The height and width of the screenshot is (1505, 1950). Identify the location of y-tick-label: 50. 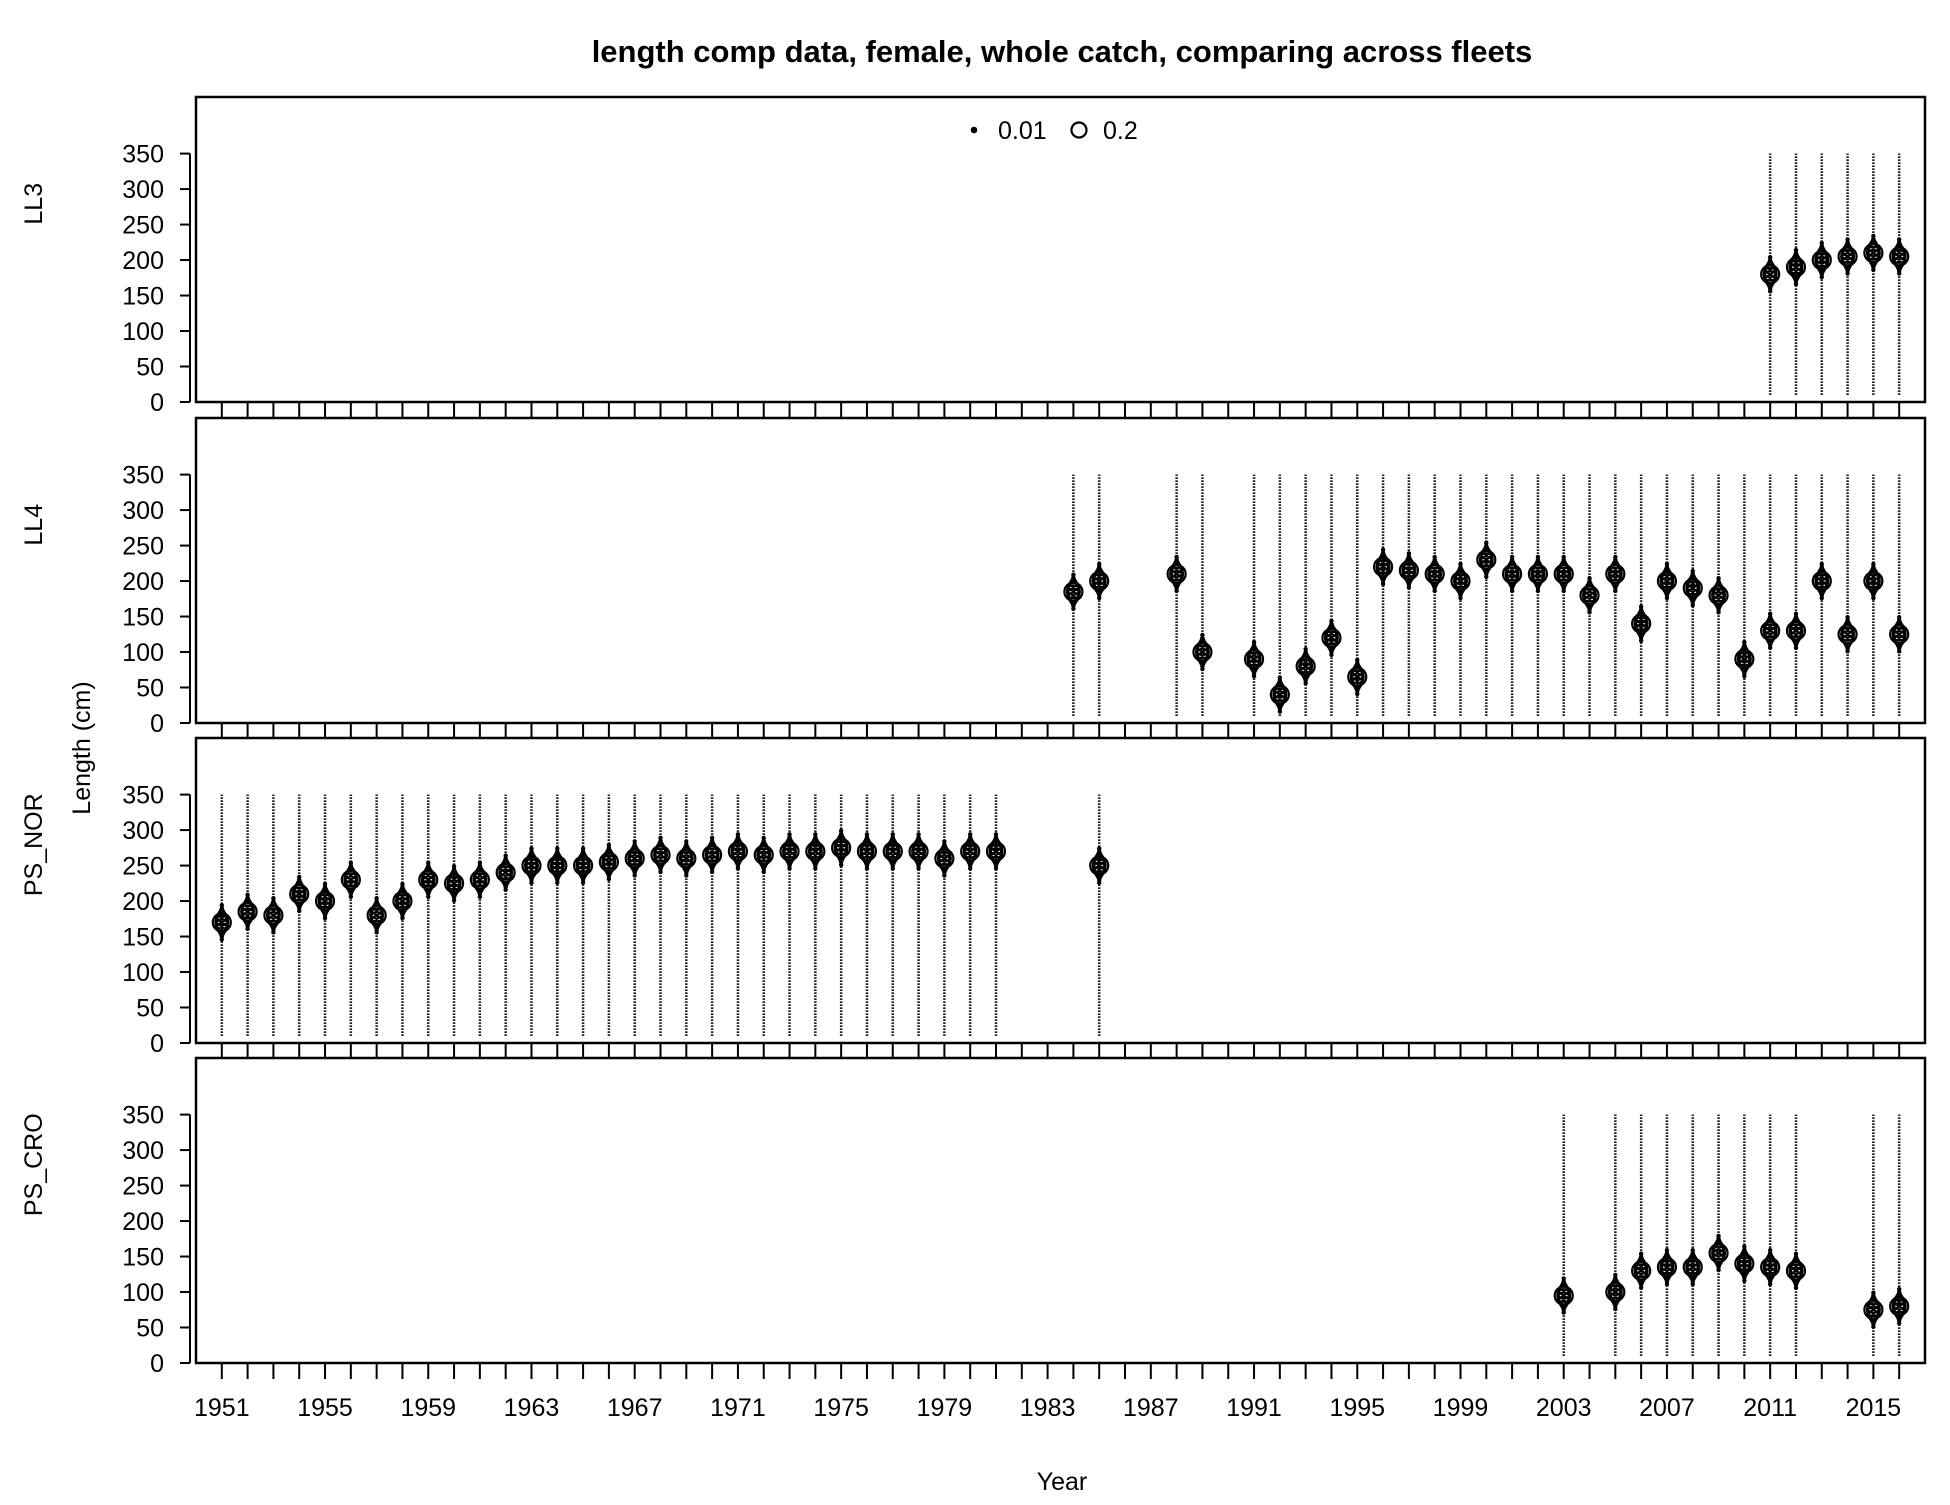
(150, 689).